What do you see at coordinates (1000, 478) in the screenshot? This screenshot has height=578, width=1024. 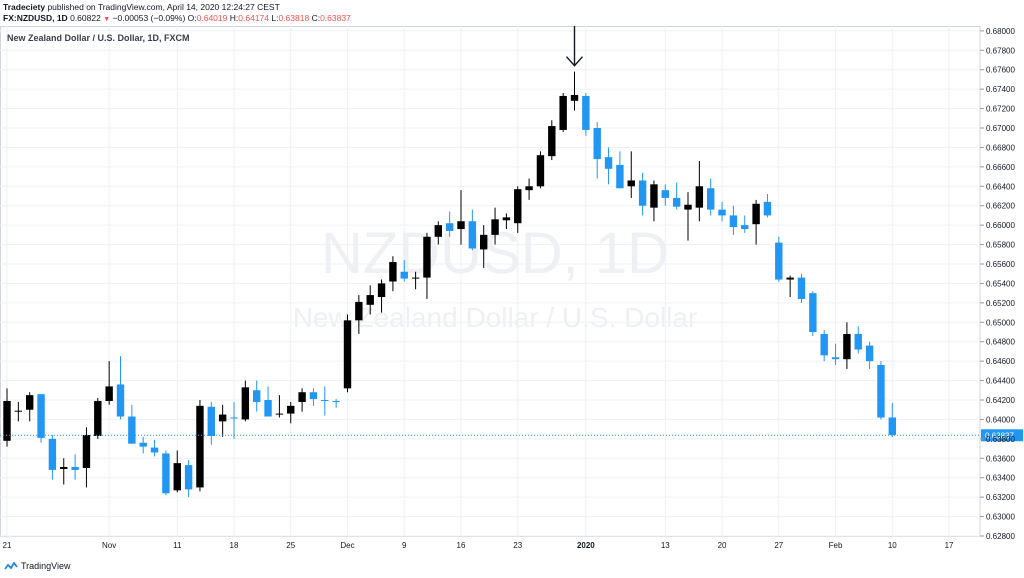 I see `y-tick-label: 0.63400` at bounding box center [1000, 478].